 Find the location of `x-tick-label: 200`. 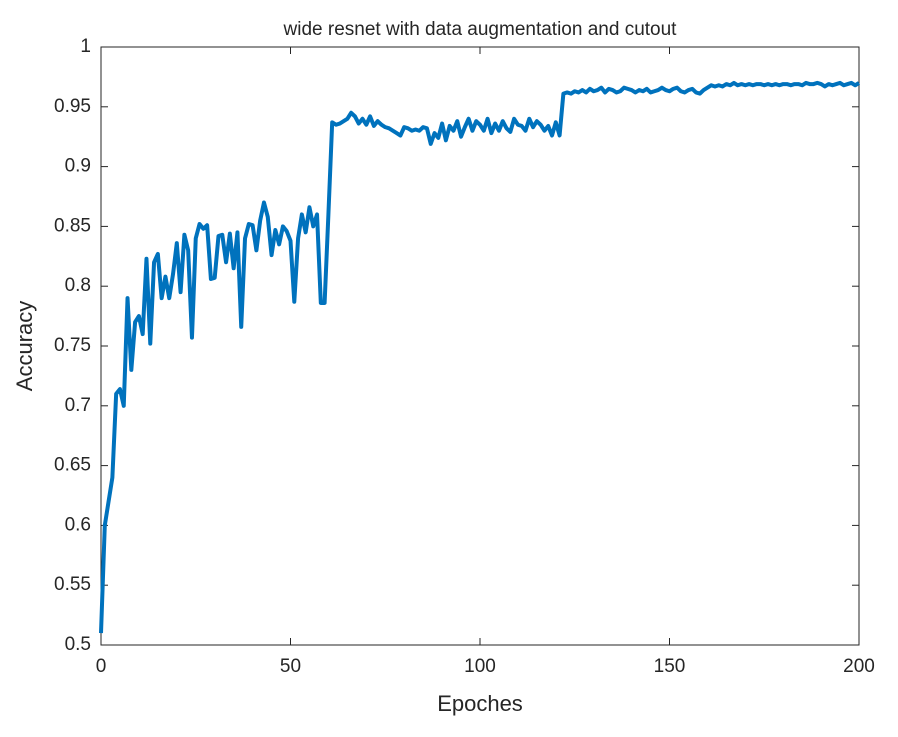

x-tick-label: 200 is located at coordinates (859, 666).